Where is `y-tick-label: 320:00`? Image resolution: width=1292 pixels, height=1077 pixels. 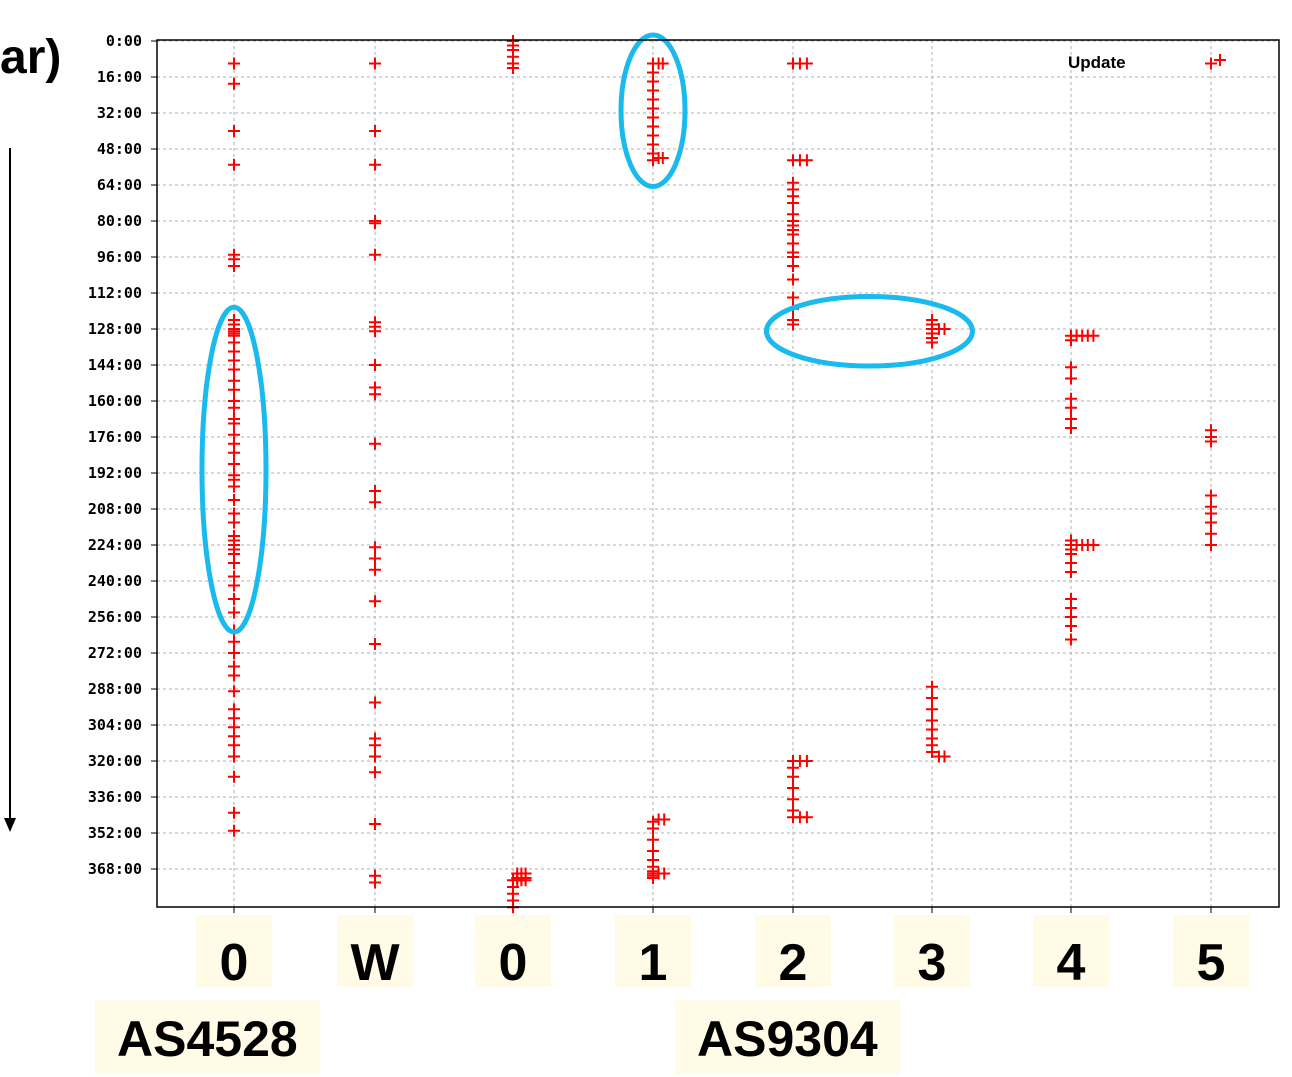
y-tick-label: 320:00 is located at coordinates (115, 761).